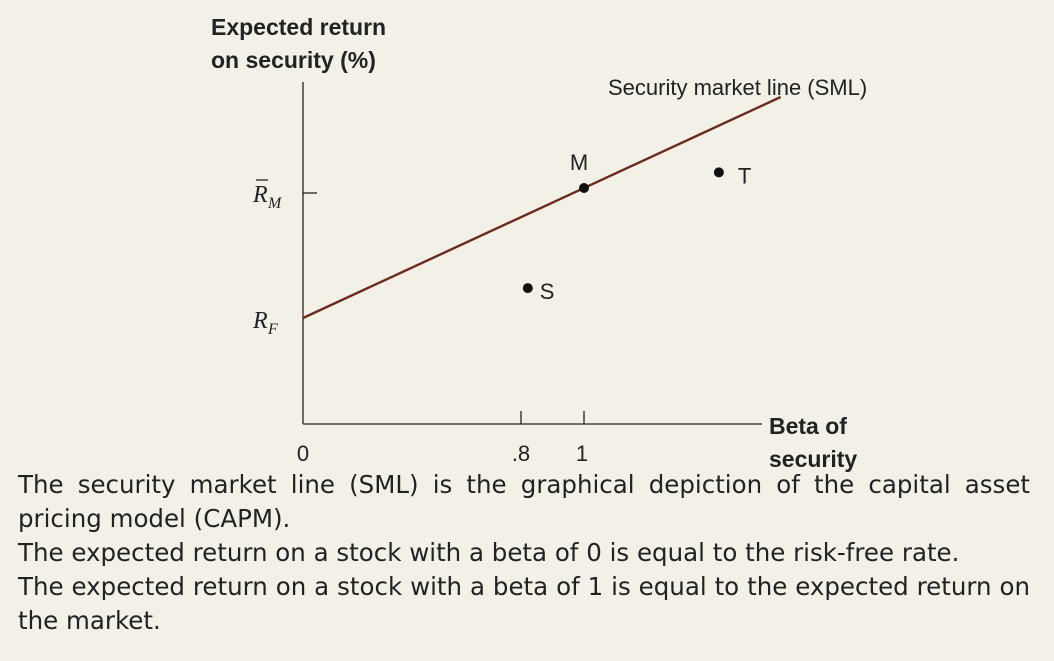 The height and width of the screenshot is (661, 1054). Describe the element at coordinates (813, 459) in the screenshot. I see `x-axis-title-line2: security` at that location.